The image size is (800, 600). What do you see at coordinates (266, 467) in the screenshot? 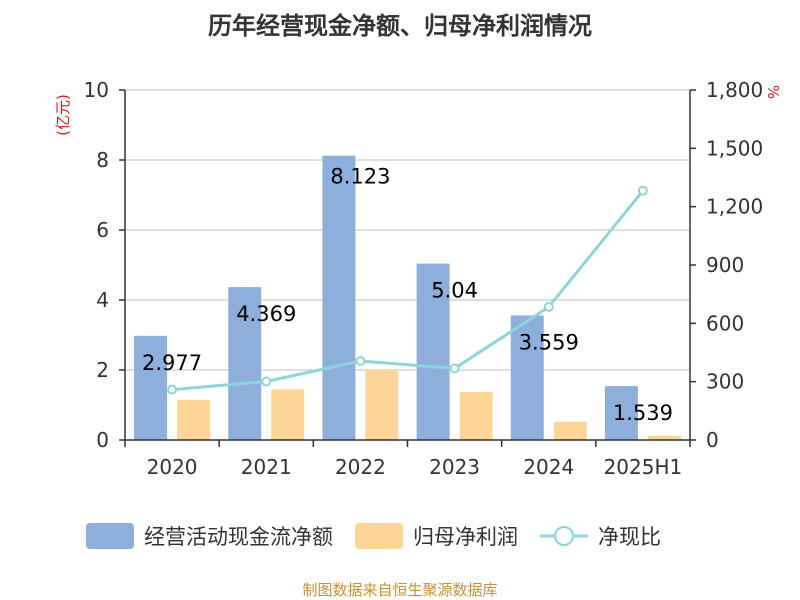
I see `x-tick-label: 2021` at bounding box center [266, 467].